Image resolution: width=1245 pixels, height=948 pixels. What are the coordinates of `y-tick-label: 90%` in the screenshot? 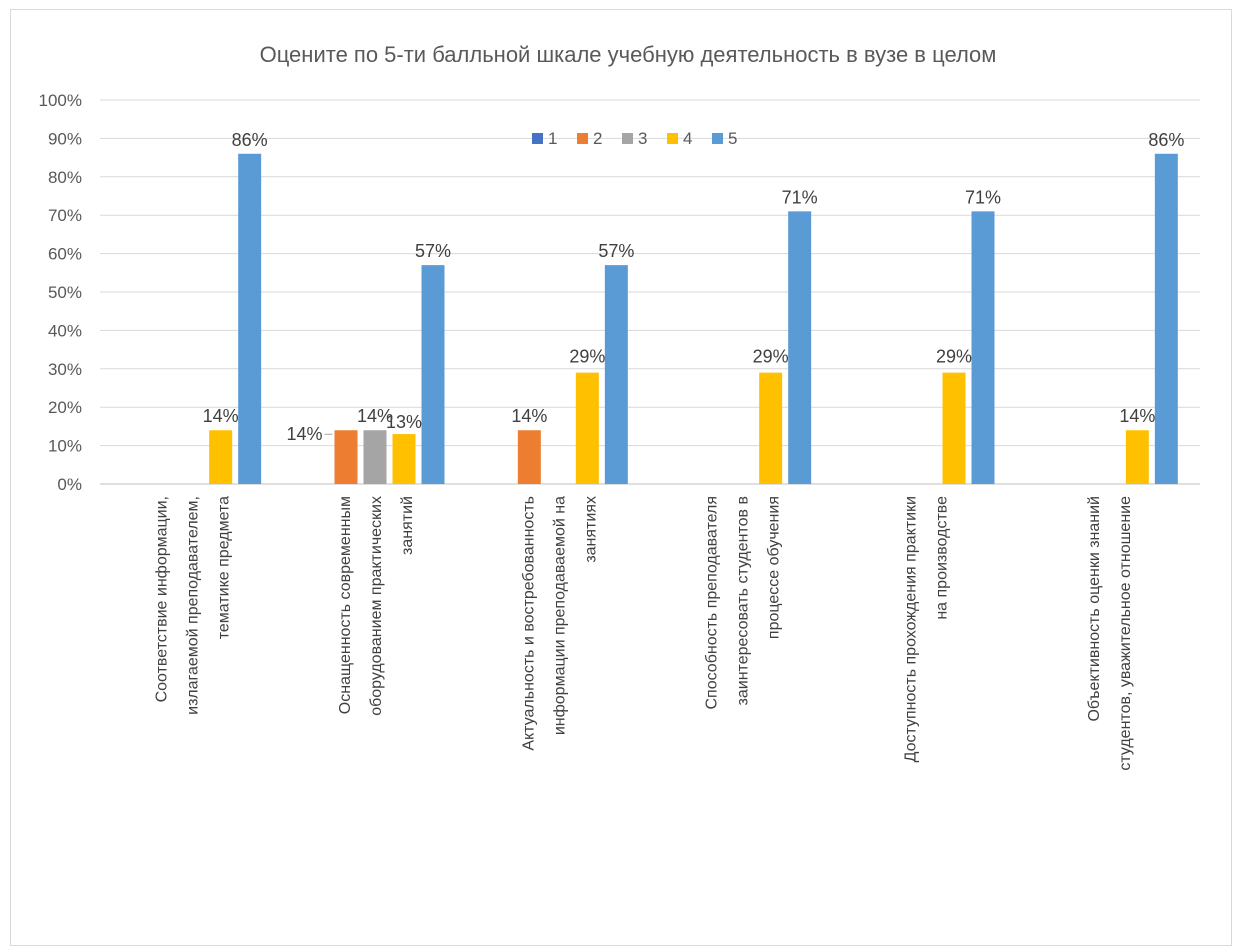 It's located at (65, 138).